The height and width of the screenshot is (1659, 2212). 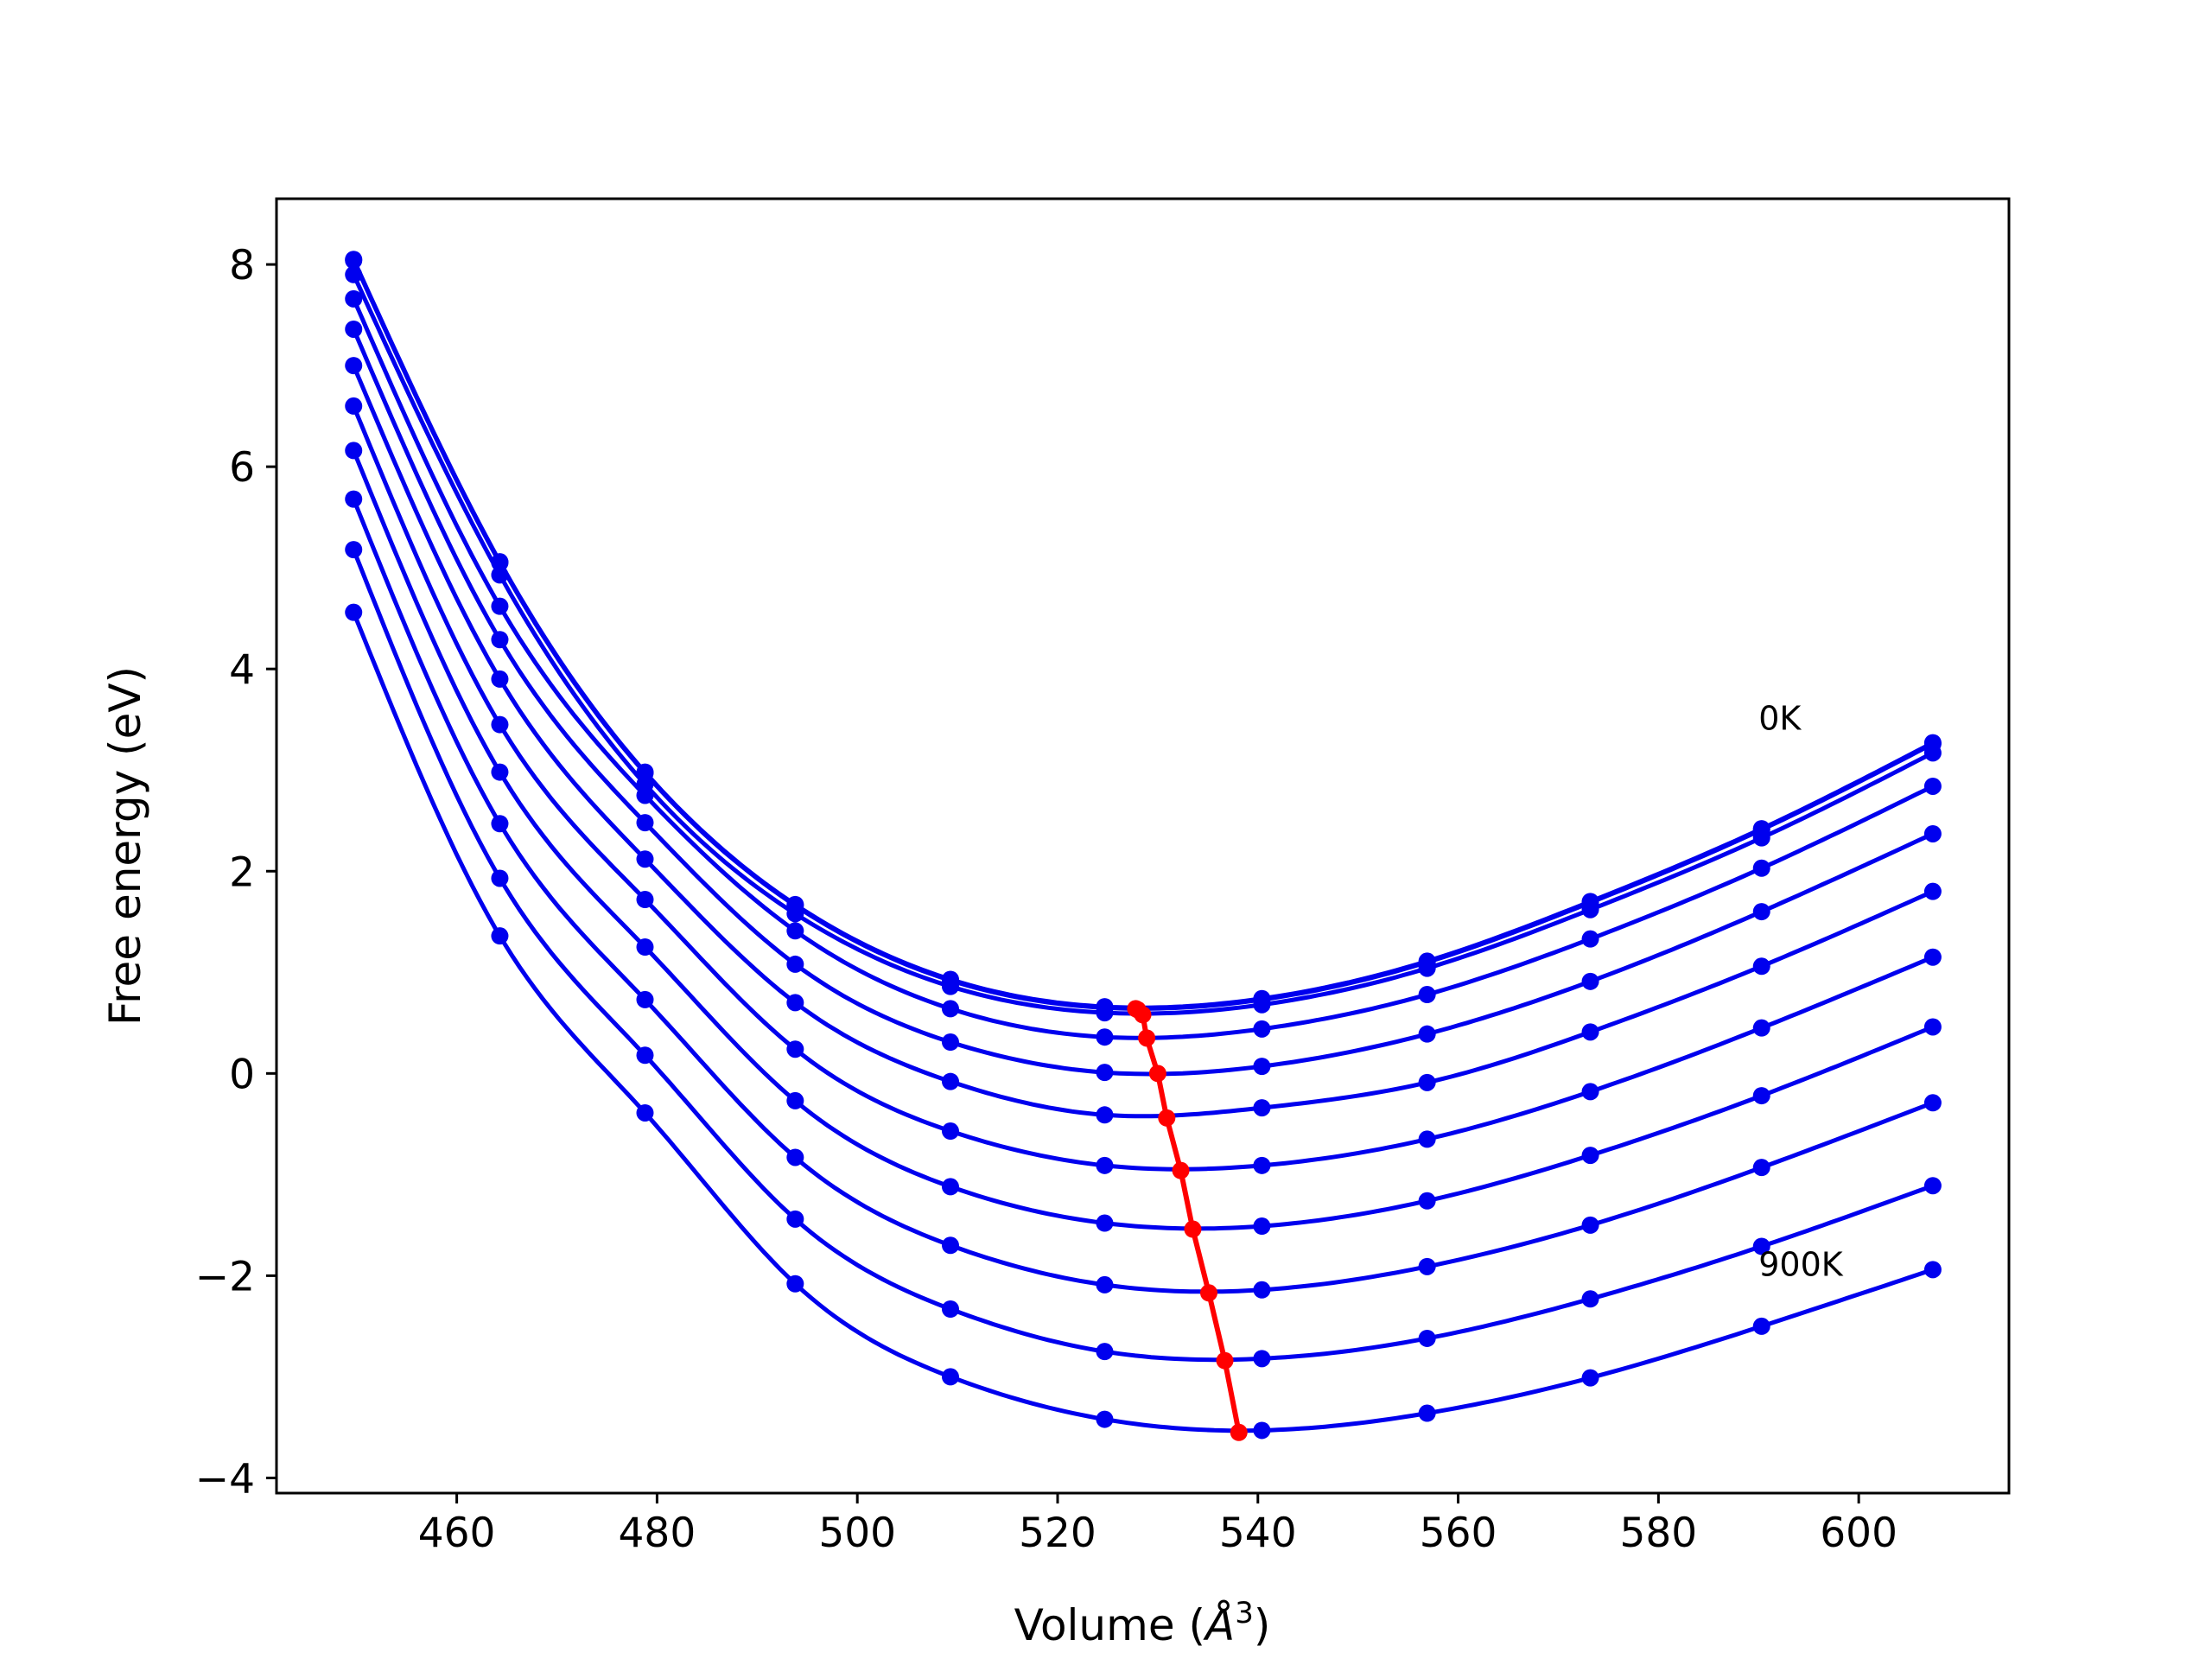 What do you see at coordinates (1157, 1525) in the screenshot?
I see `x-ticks: 460 480 500 520 540 560 580 600` at bounding box center [1157, 1525].